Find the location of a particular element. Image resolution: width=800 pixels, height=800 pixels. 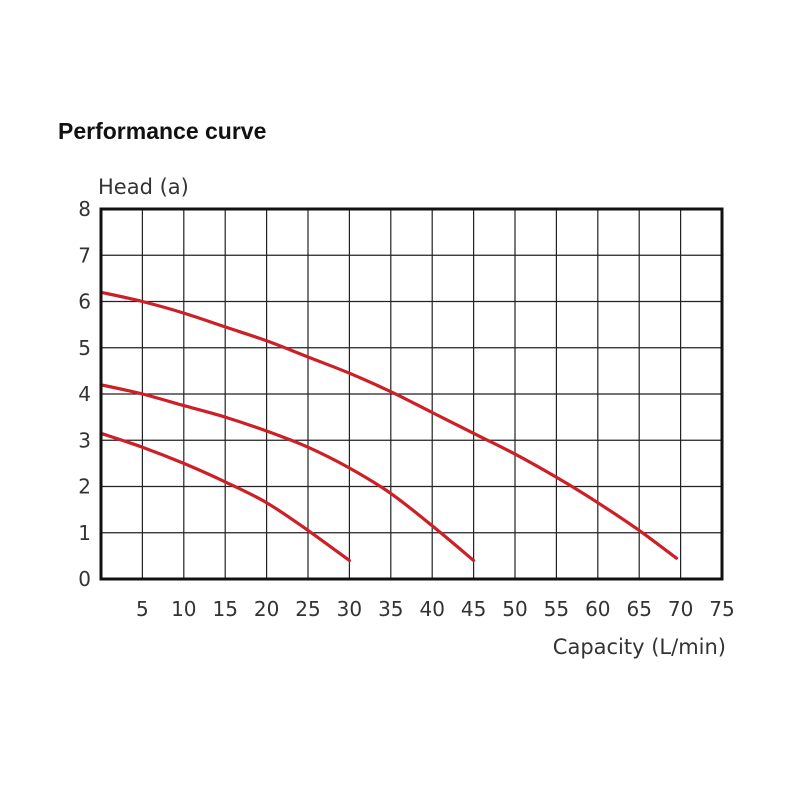

x-tick-label: 15 is located at coordinates (224, 609).